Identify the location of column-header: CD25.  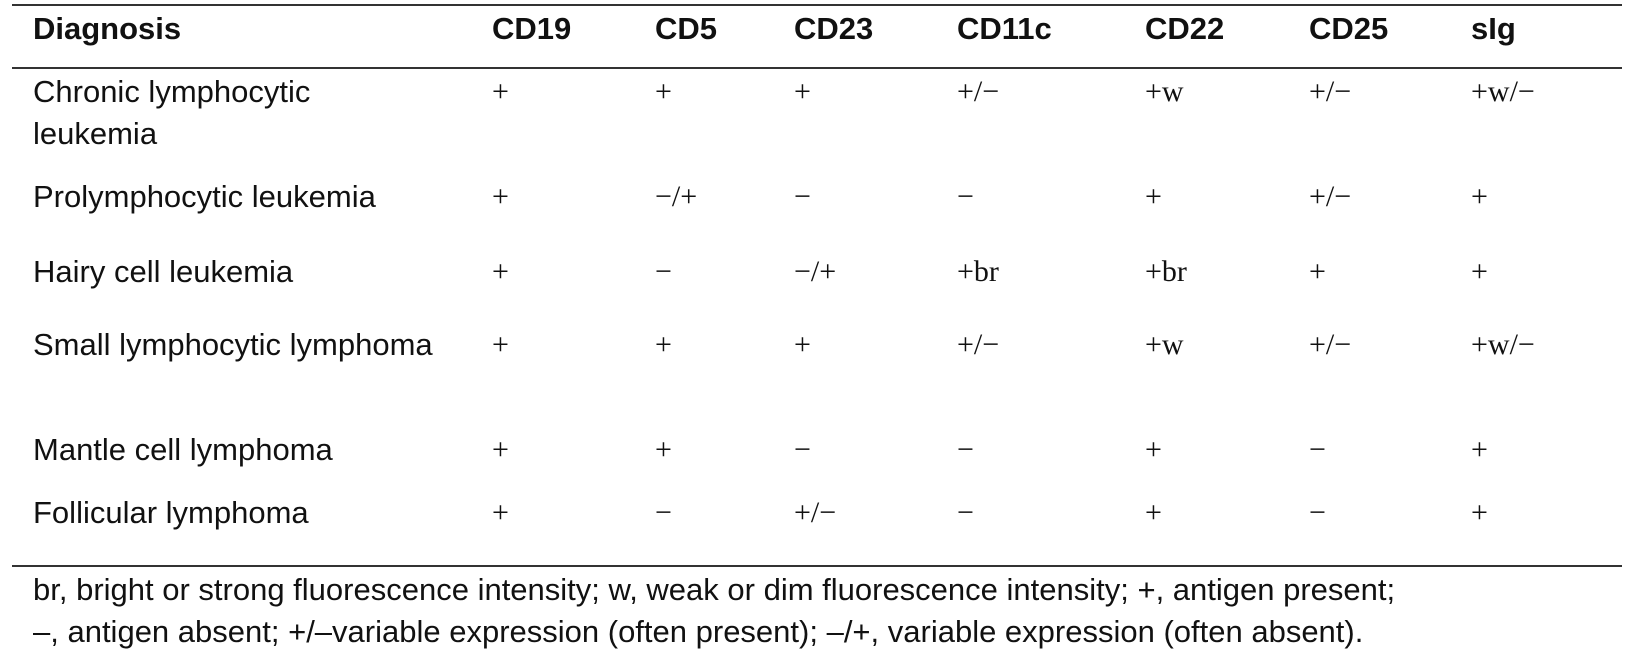
(1349, 28).